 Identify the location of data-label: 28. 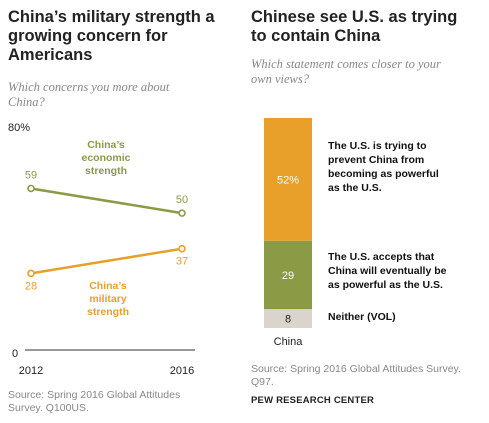
(31, 286).